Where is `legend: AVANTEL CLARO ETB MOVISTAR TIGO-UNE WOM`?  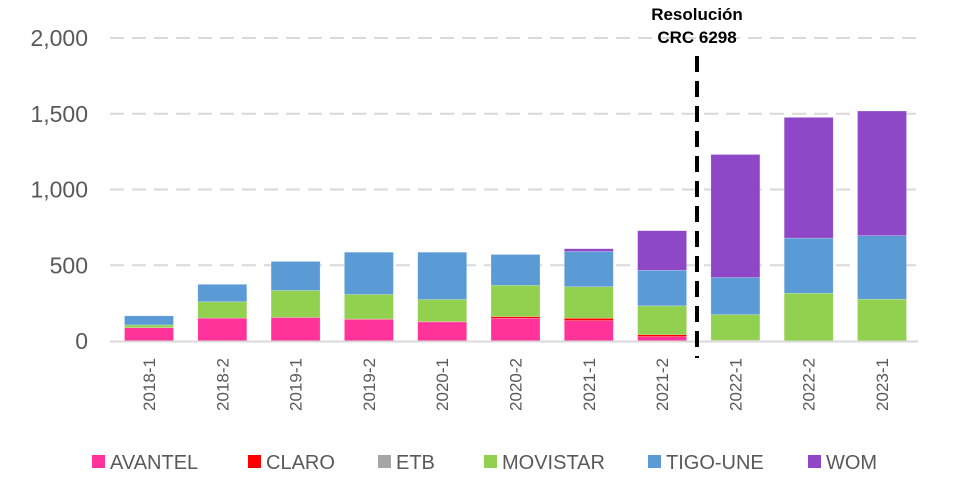
legend: AVANTEL CLARO ETB MOVISTAR TIGO-UNE WOM is located at coordinates (484, 463).